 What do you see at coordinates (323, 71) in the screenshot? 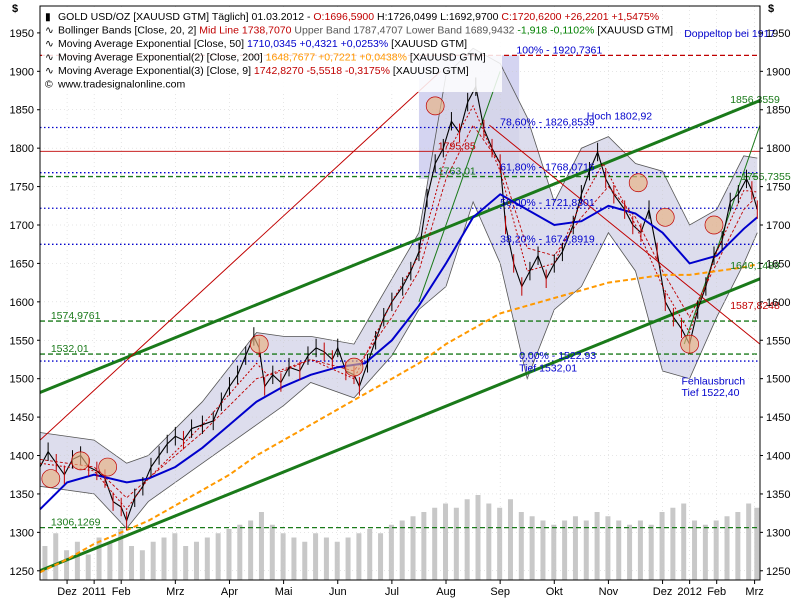
I see `legend-segment: 1742,8270 -5,5518 -0,3175%` at bounding box center [323, 71].